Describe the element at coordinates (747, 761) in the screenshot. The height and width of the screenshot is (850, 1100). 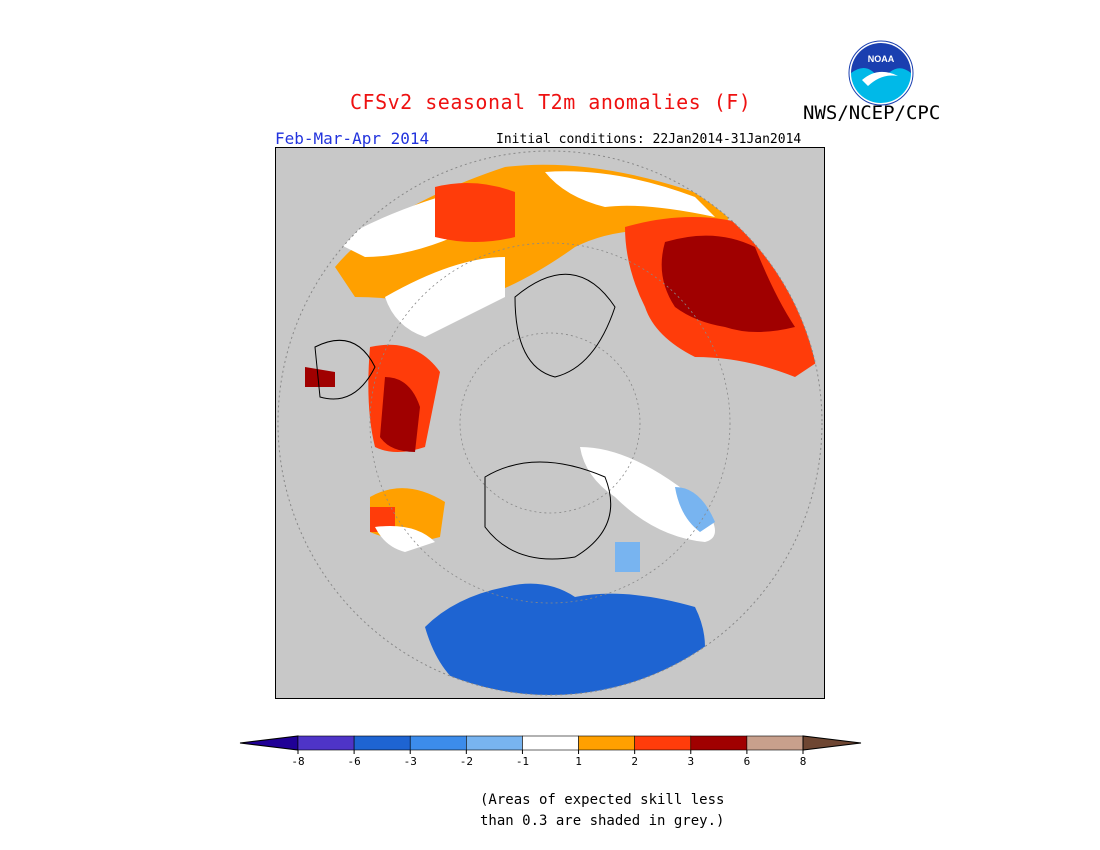
I see `colorbar-tick-label: 6` at that location.